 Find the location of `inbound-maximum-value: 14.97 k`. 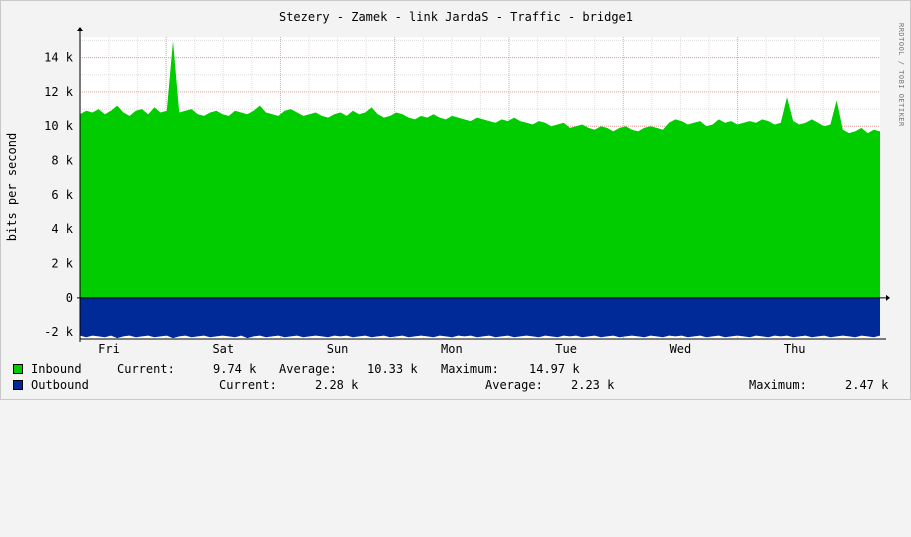

inbound-maximum-value: 14.97 k is located at coordinates (554, 369).